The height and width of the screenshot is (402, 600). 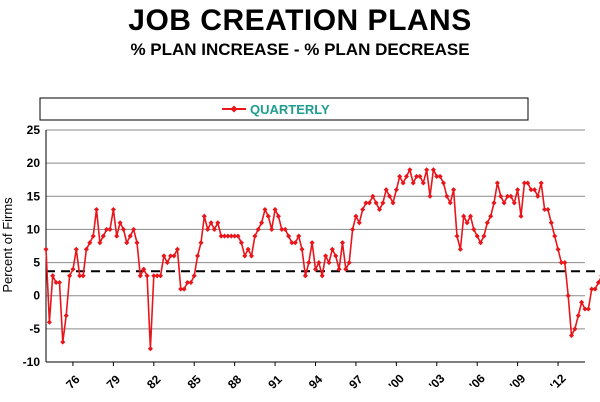 I want to click on x-tick-label: '06, so click(x=478, y=382).